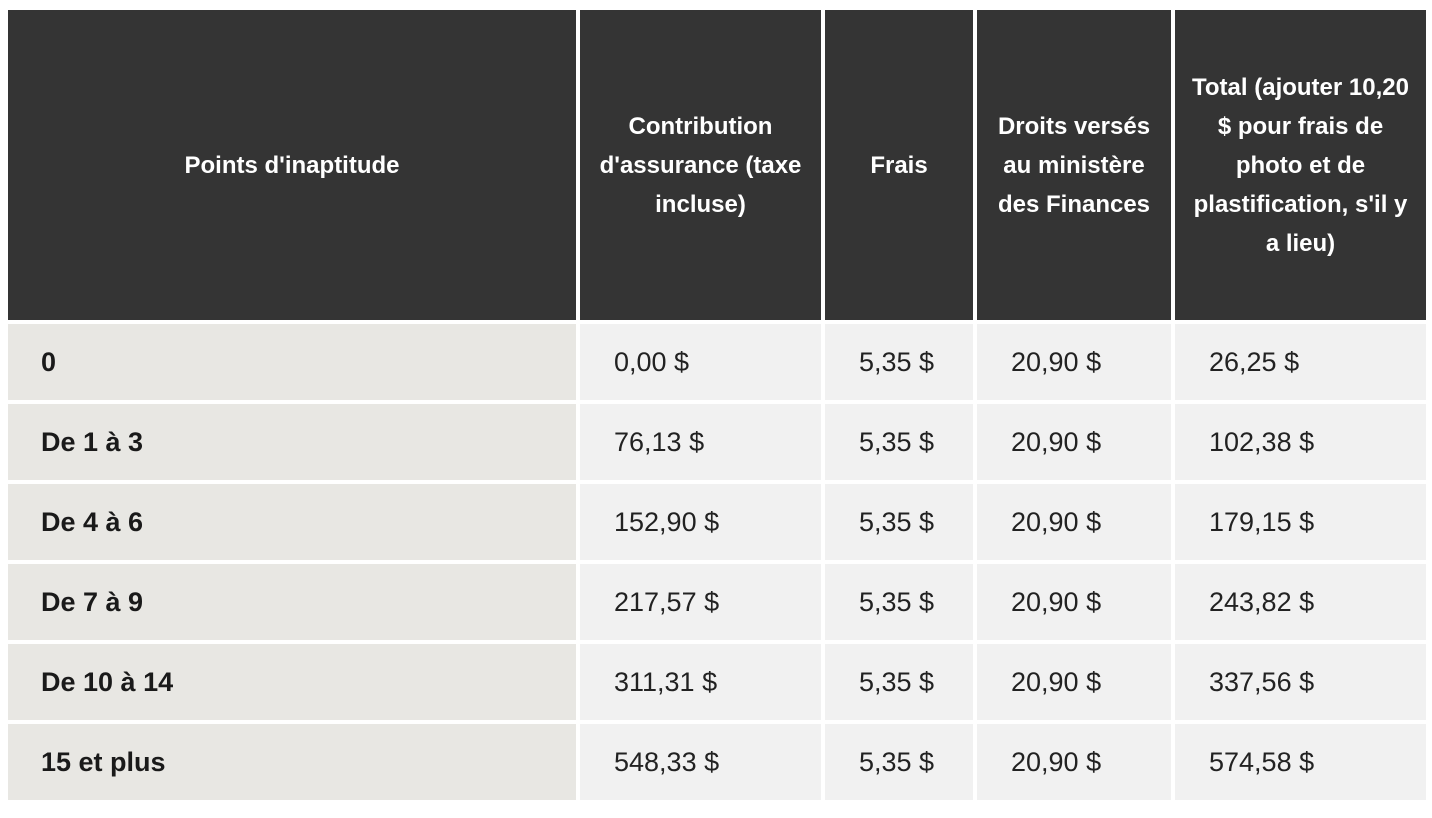 The width and height of the screenshot is (1432, 818). Describe the element at coordinates (1300, 442) in the screenshot. I see `cell-total: 102,38 $` at that location.